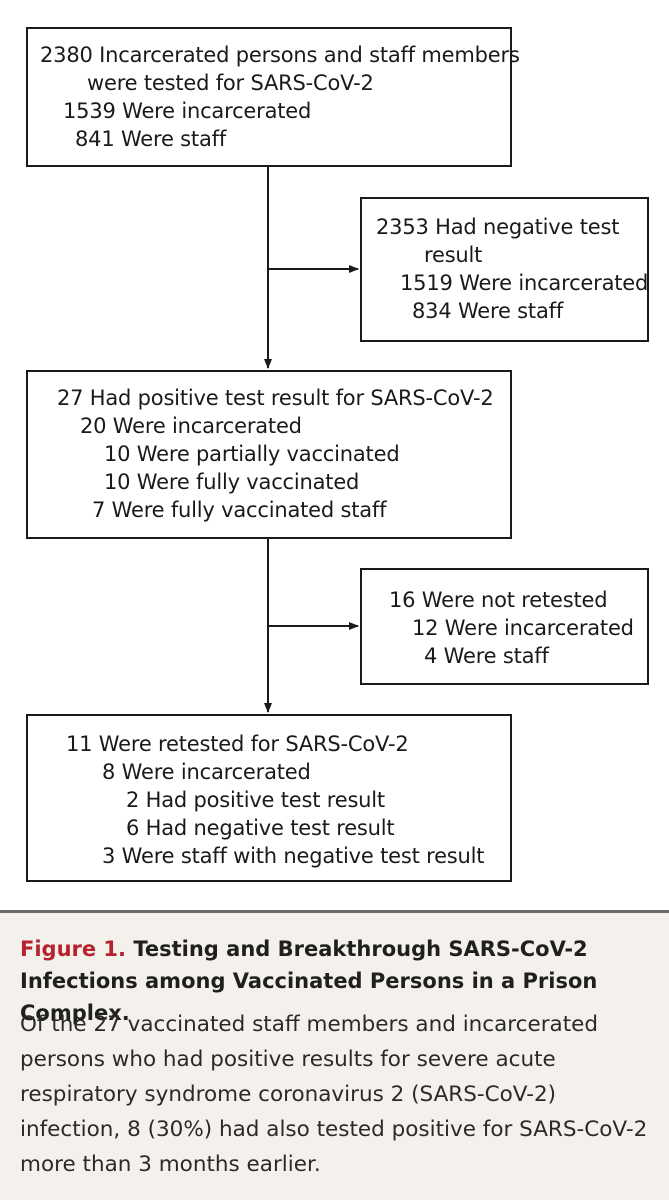  I want to click on not-retested-staff: 4 Were staff, so click(486, 656).